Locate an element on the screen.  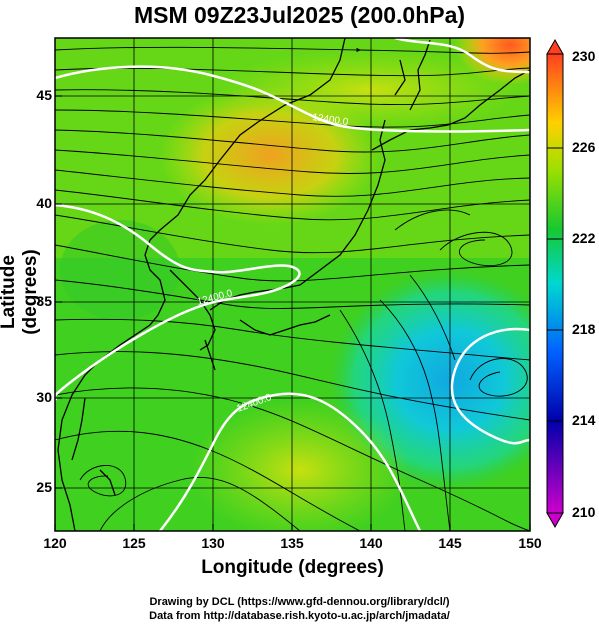
colorbar-tick-label: 218 is located at coordinates (584, 329).